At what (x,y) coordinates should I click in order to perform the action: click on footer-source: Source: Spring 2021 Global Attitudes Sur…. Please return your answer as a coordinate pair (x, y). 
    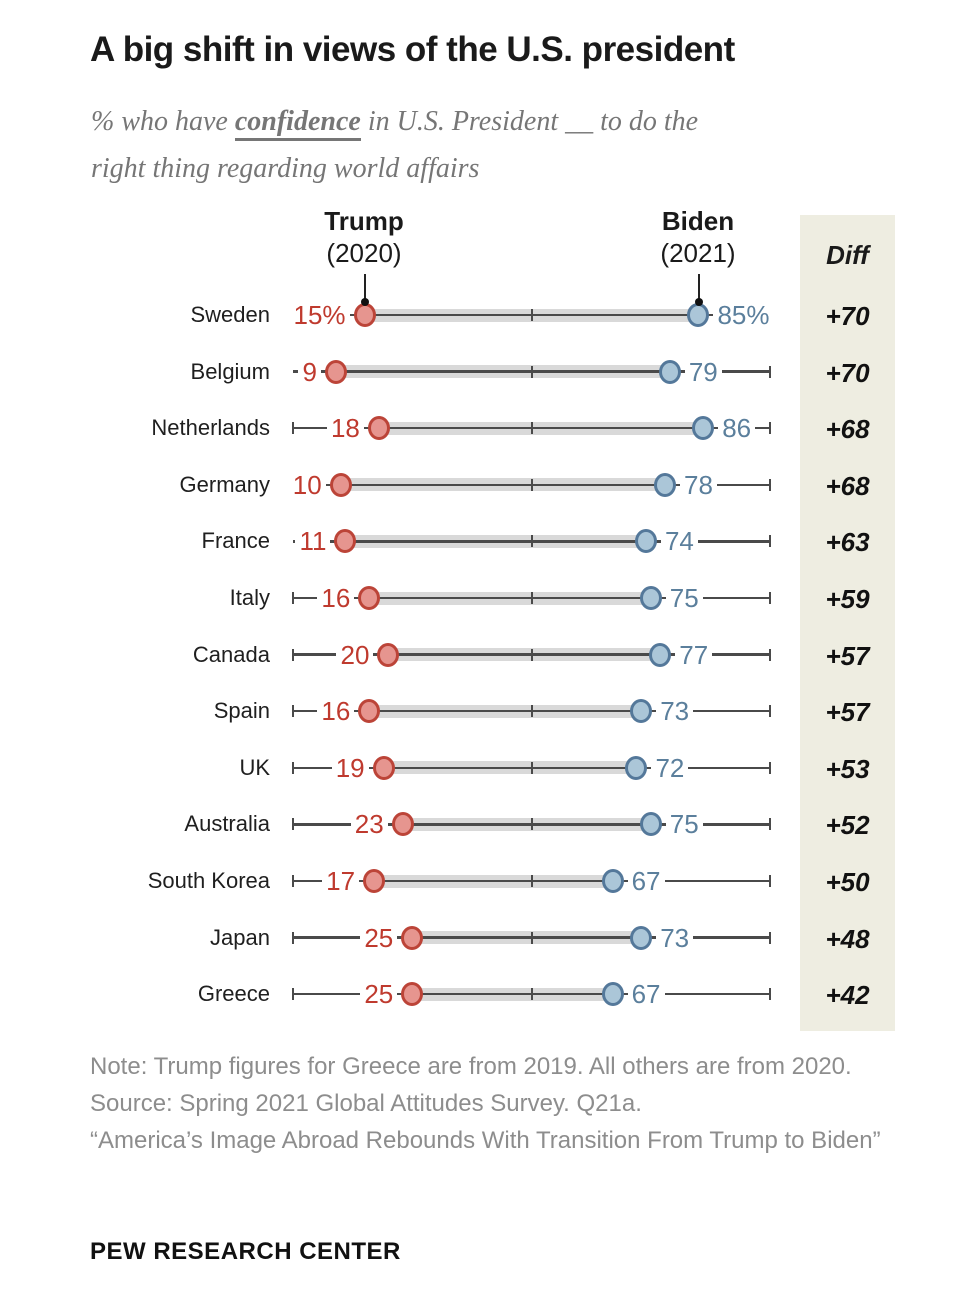
    Looking at the image, I should click on (366, 1103).